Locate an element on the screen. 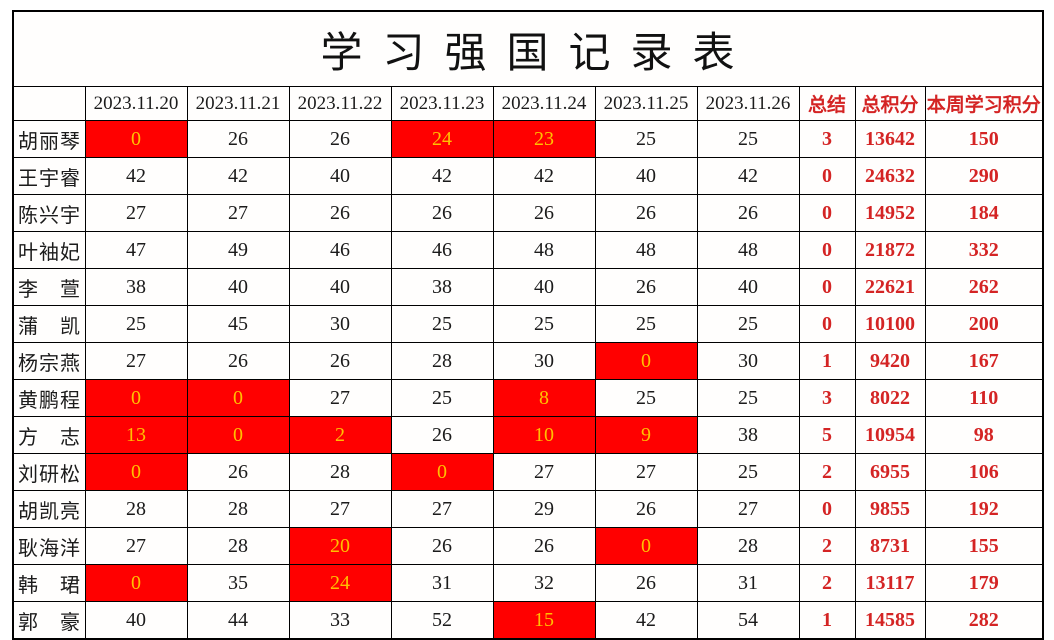  column-header-summary: 本周学习积分 is located at coordinates (984, 103).